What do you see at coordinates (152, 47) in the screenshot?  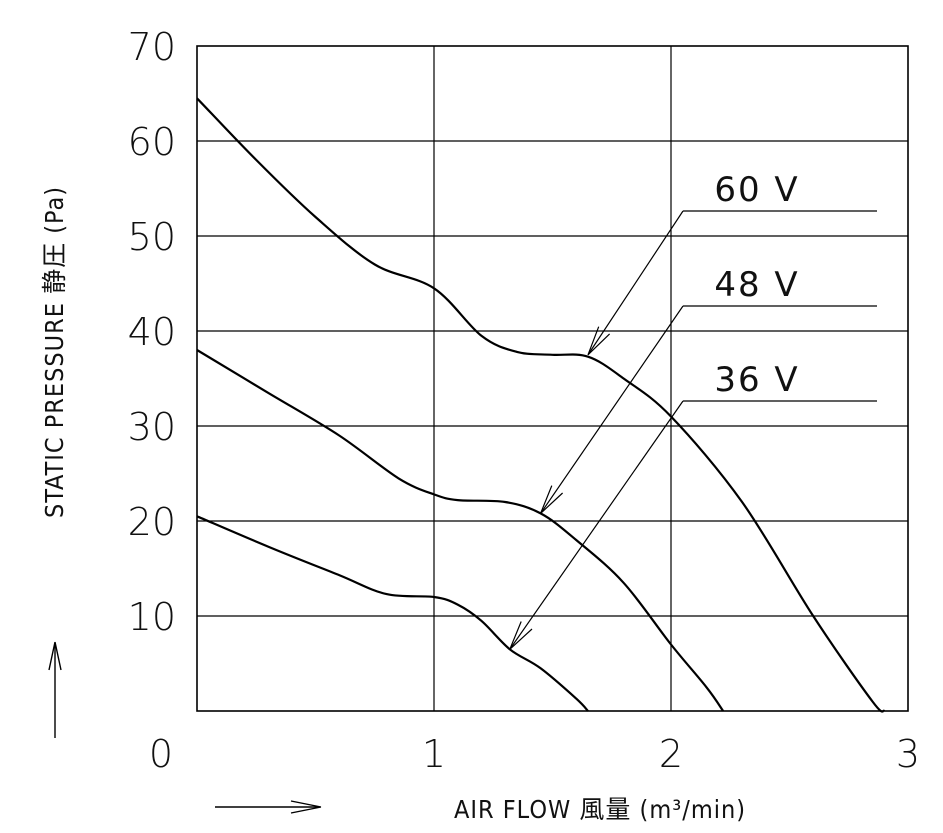 I see `y-tick-label: 70` at bounding box center [152, 47].